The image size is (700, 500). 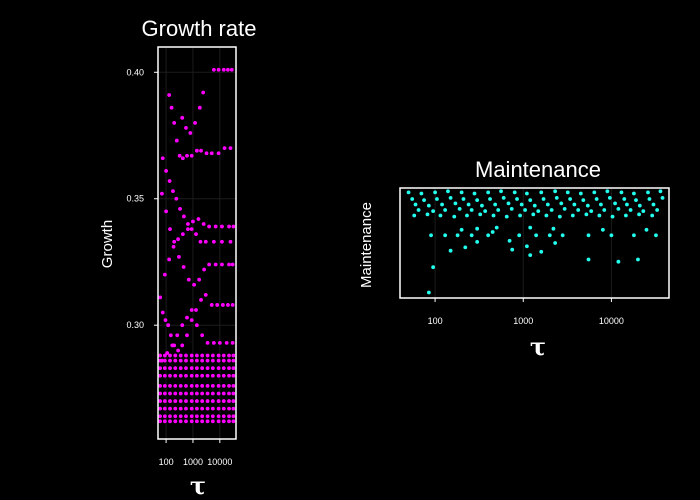 What do you see at coordinates (195, 453) in the screenshot?
I see `growth-x-ticks: 100 1000 10000` at bounding box center [195, 453].